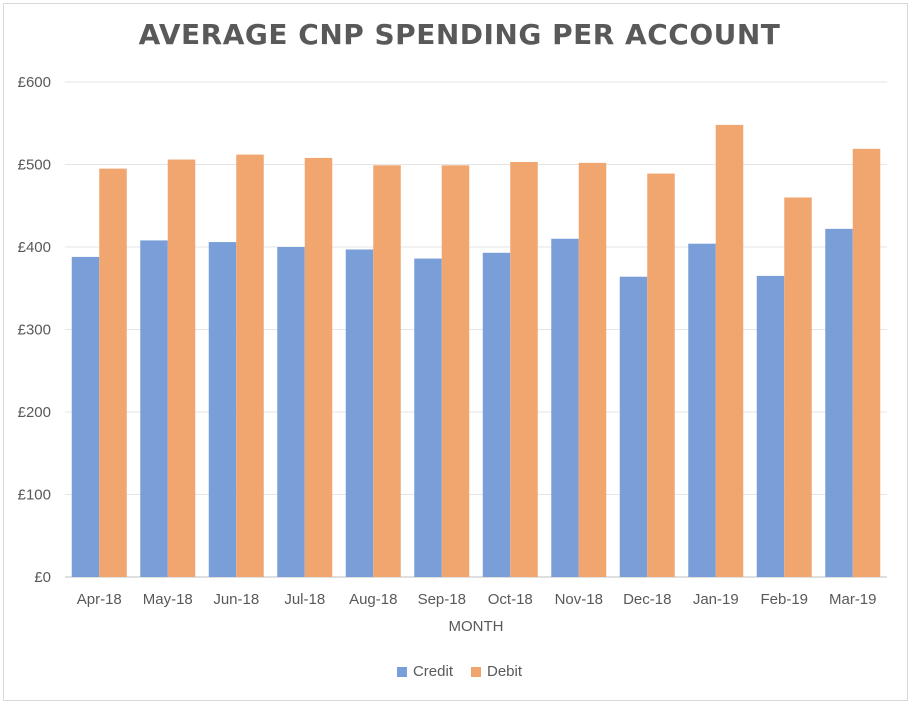 Image resolution: width=919 pixels, height=708 pixels. What do you see at coordinates (716, 599) in the screenshot?
I see `x-tick-label: Jan-19` at bounding box center [716, 599].